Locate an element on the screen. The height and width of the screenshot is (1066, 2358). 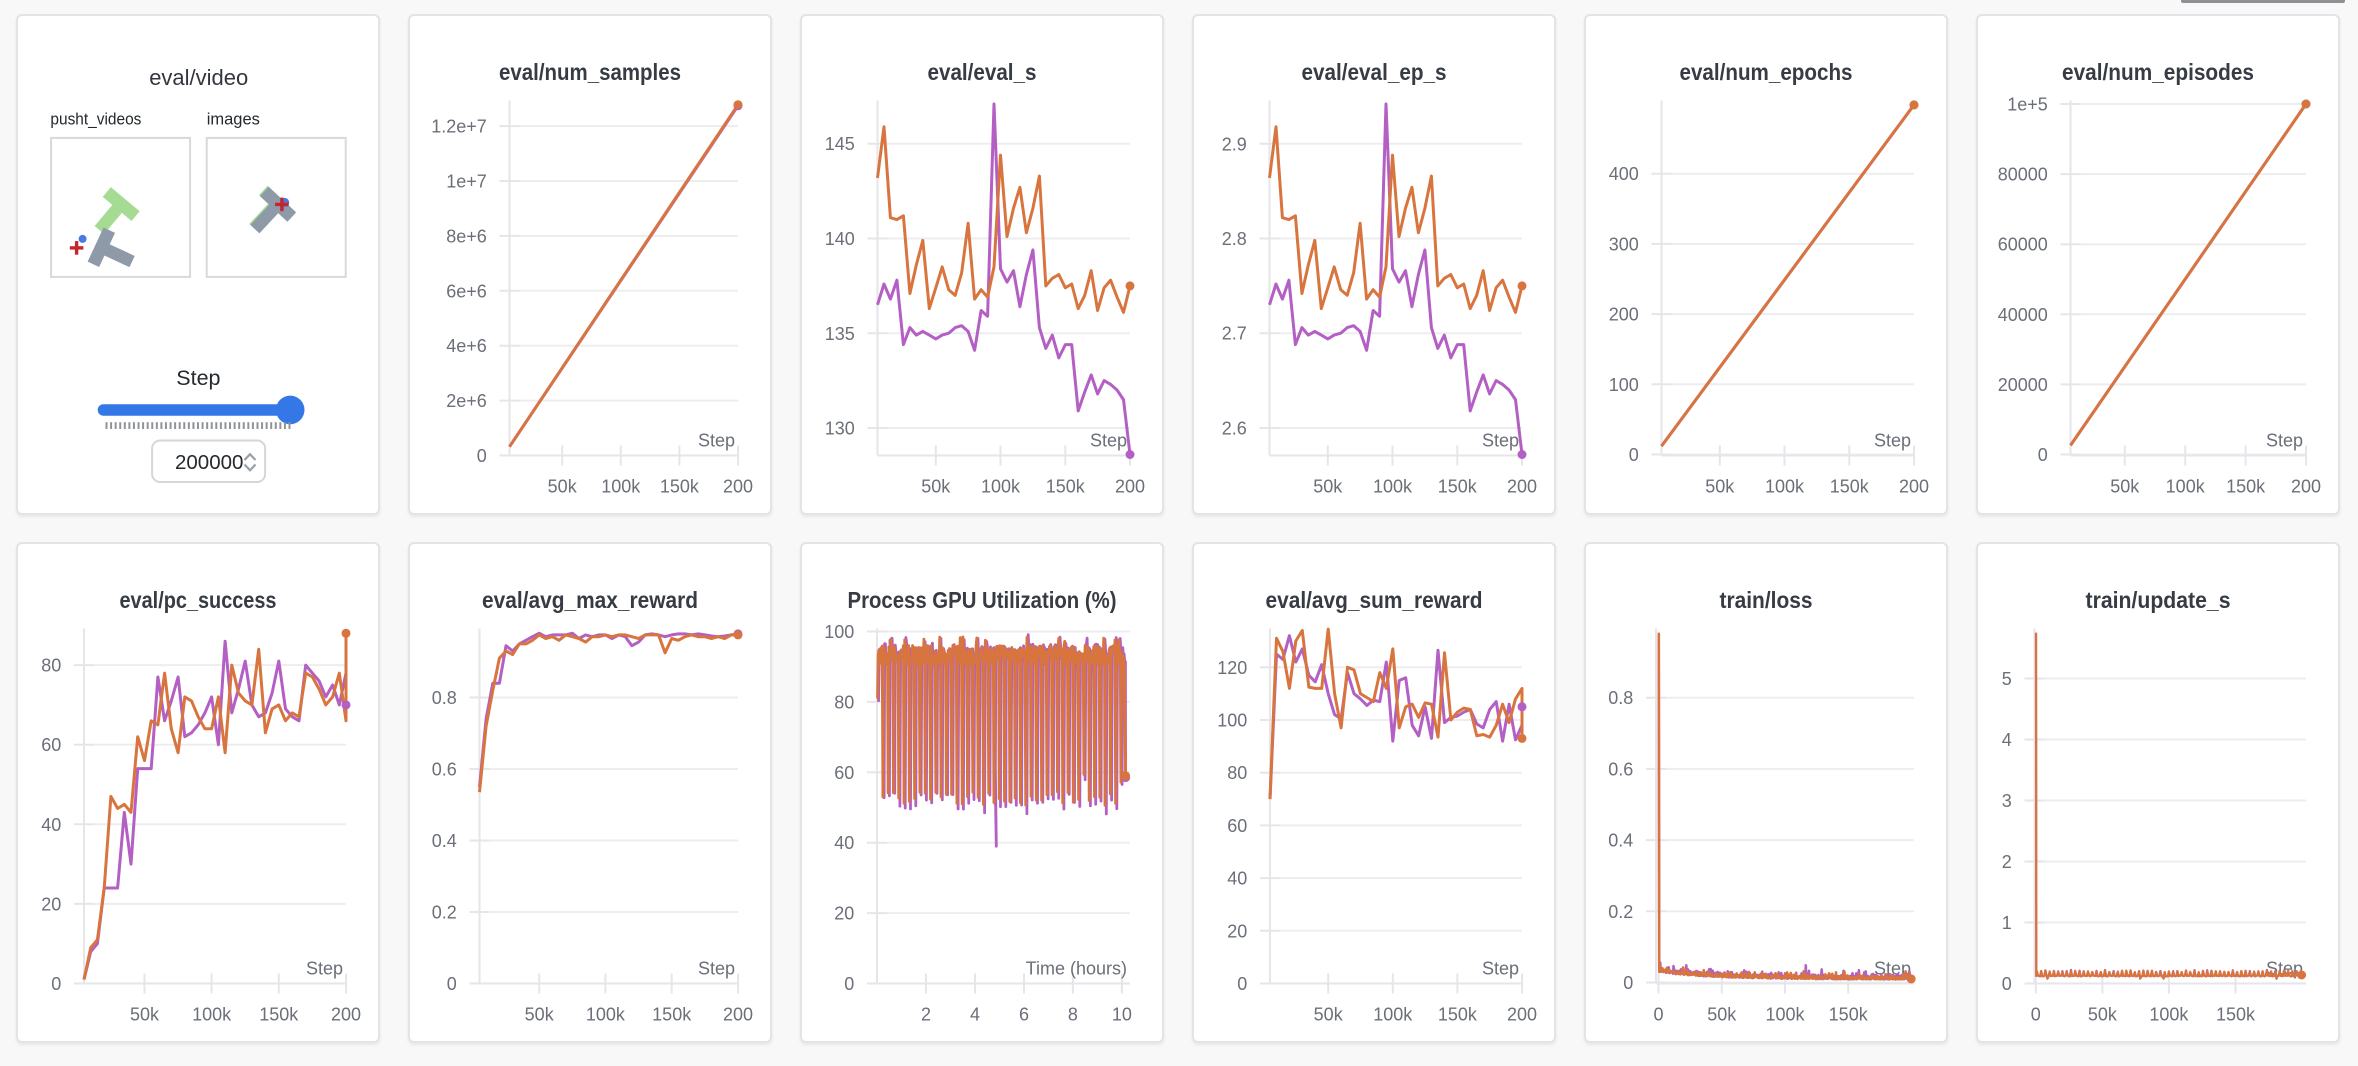
svg-text: 60000 is located at coordinates (2023, 244).